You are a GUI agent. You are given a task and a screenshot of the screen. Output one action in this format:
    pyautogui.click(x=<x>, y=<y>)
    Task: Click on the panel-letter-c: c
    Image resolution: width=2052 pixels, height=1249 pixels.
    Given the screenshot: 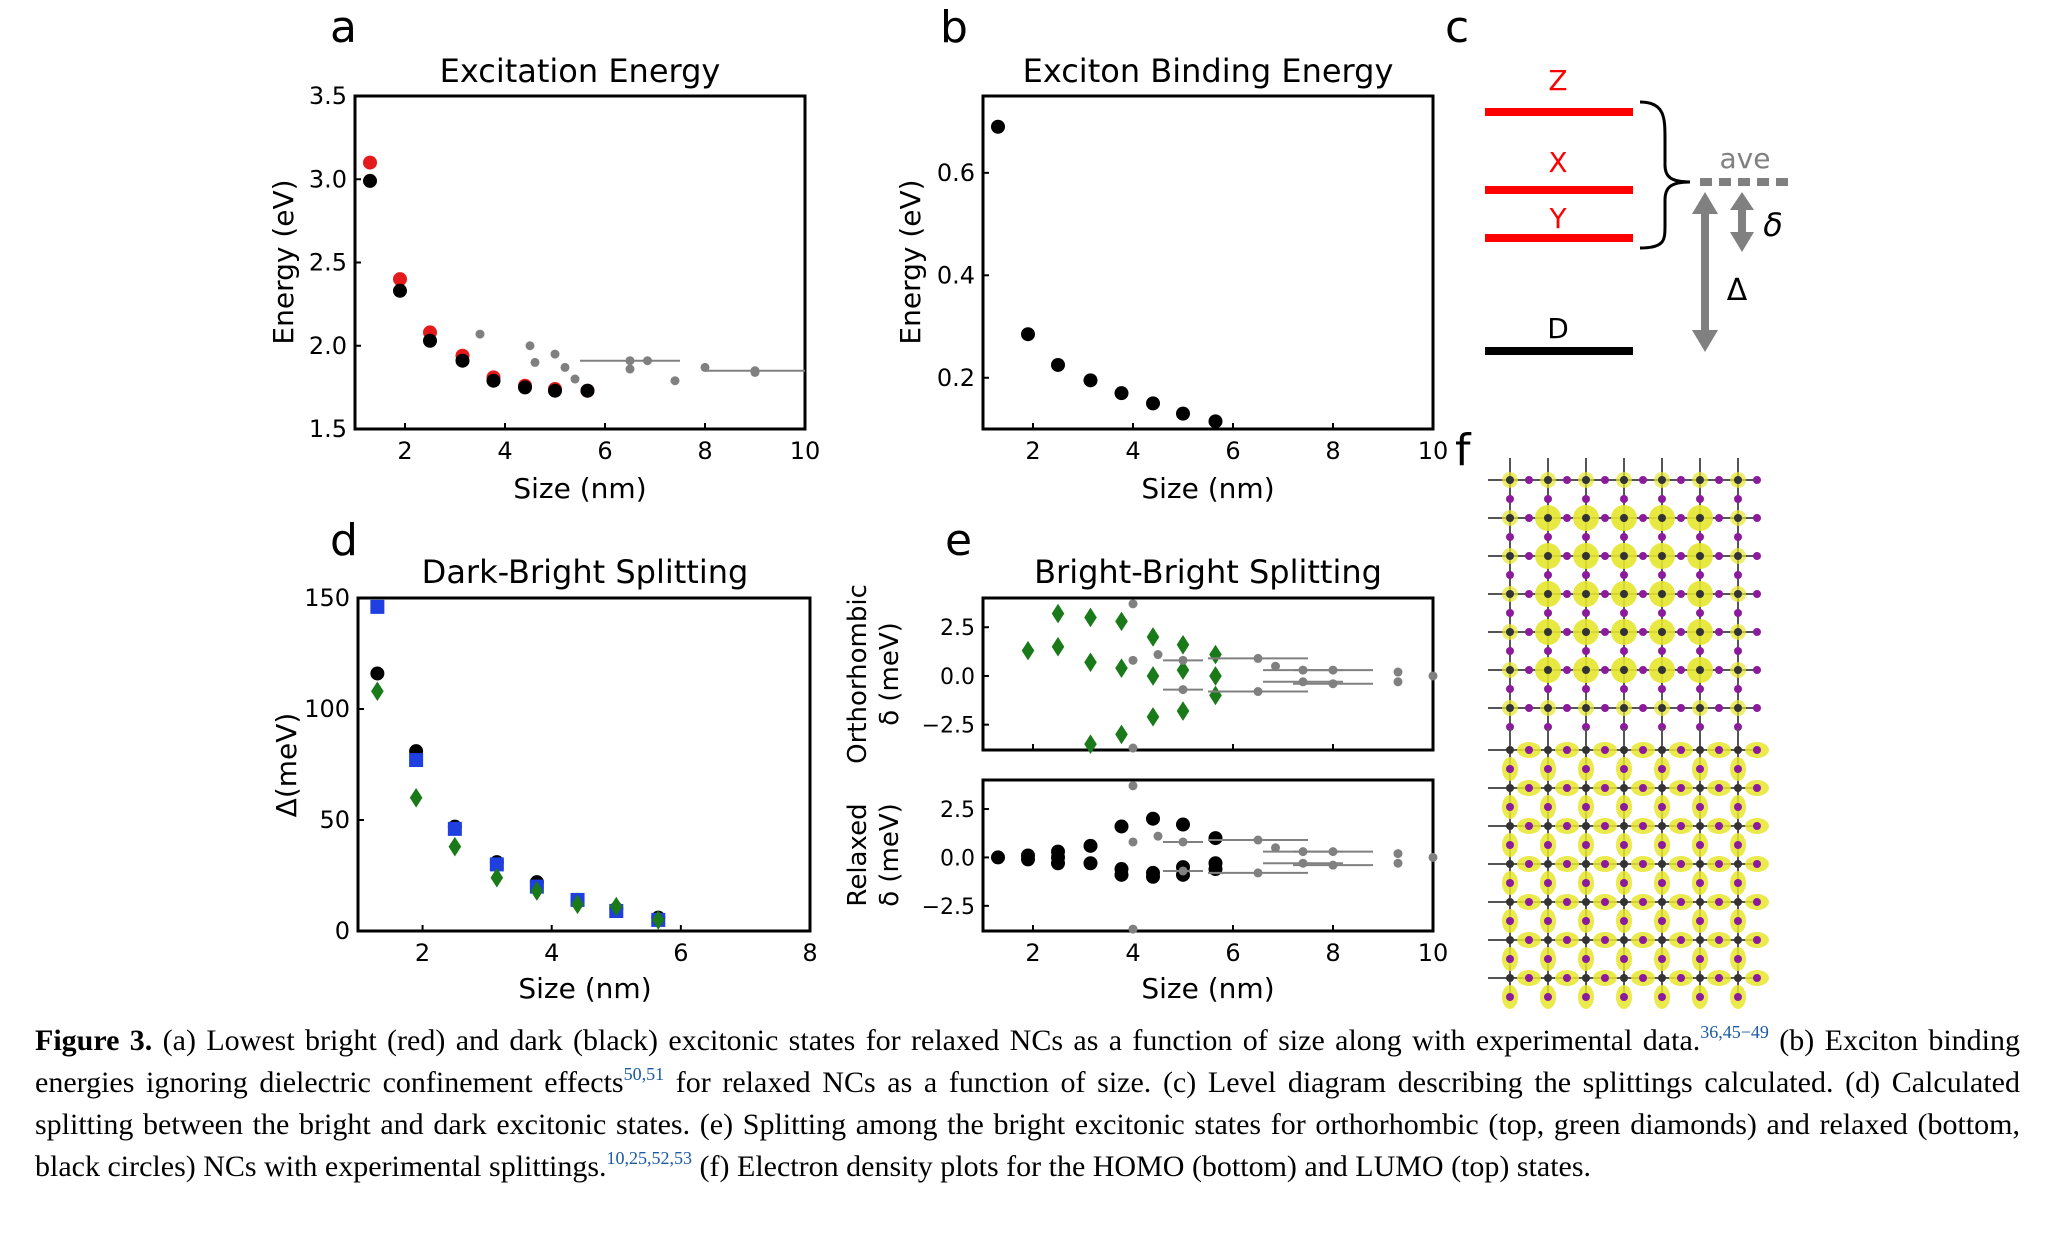 What is the action you would take?
    pyautogui.click(x=1457, y=27)
    